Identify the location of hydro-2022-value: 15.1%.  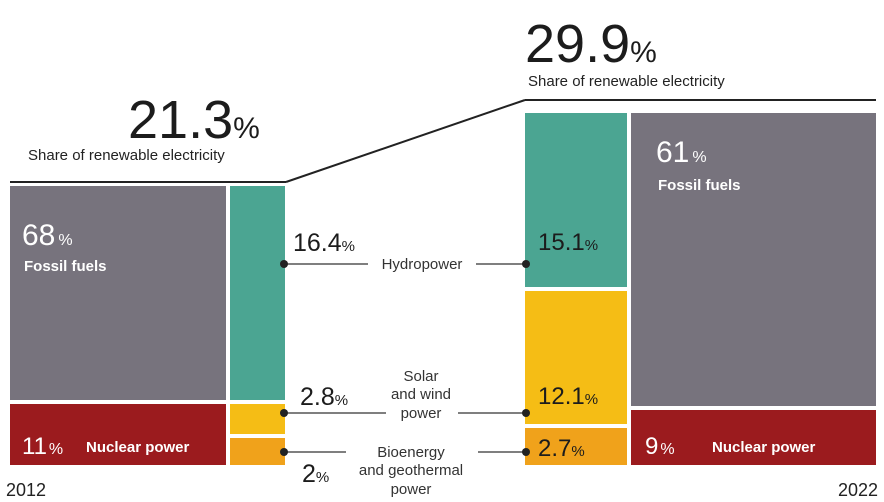
(568, 242).